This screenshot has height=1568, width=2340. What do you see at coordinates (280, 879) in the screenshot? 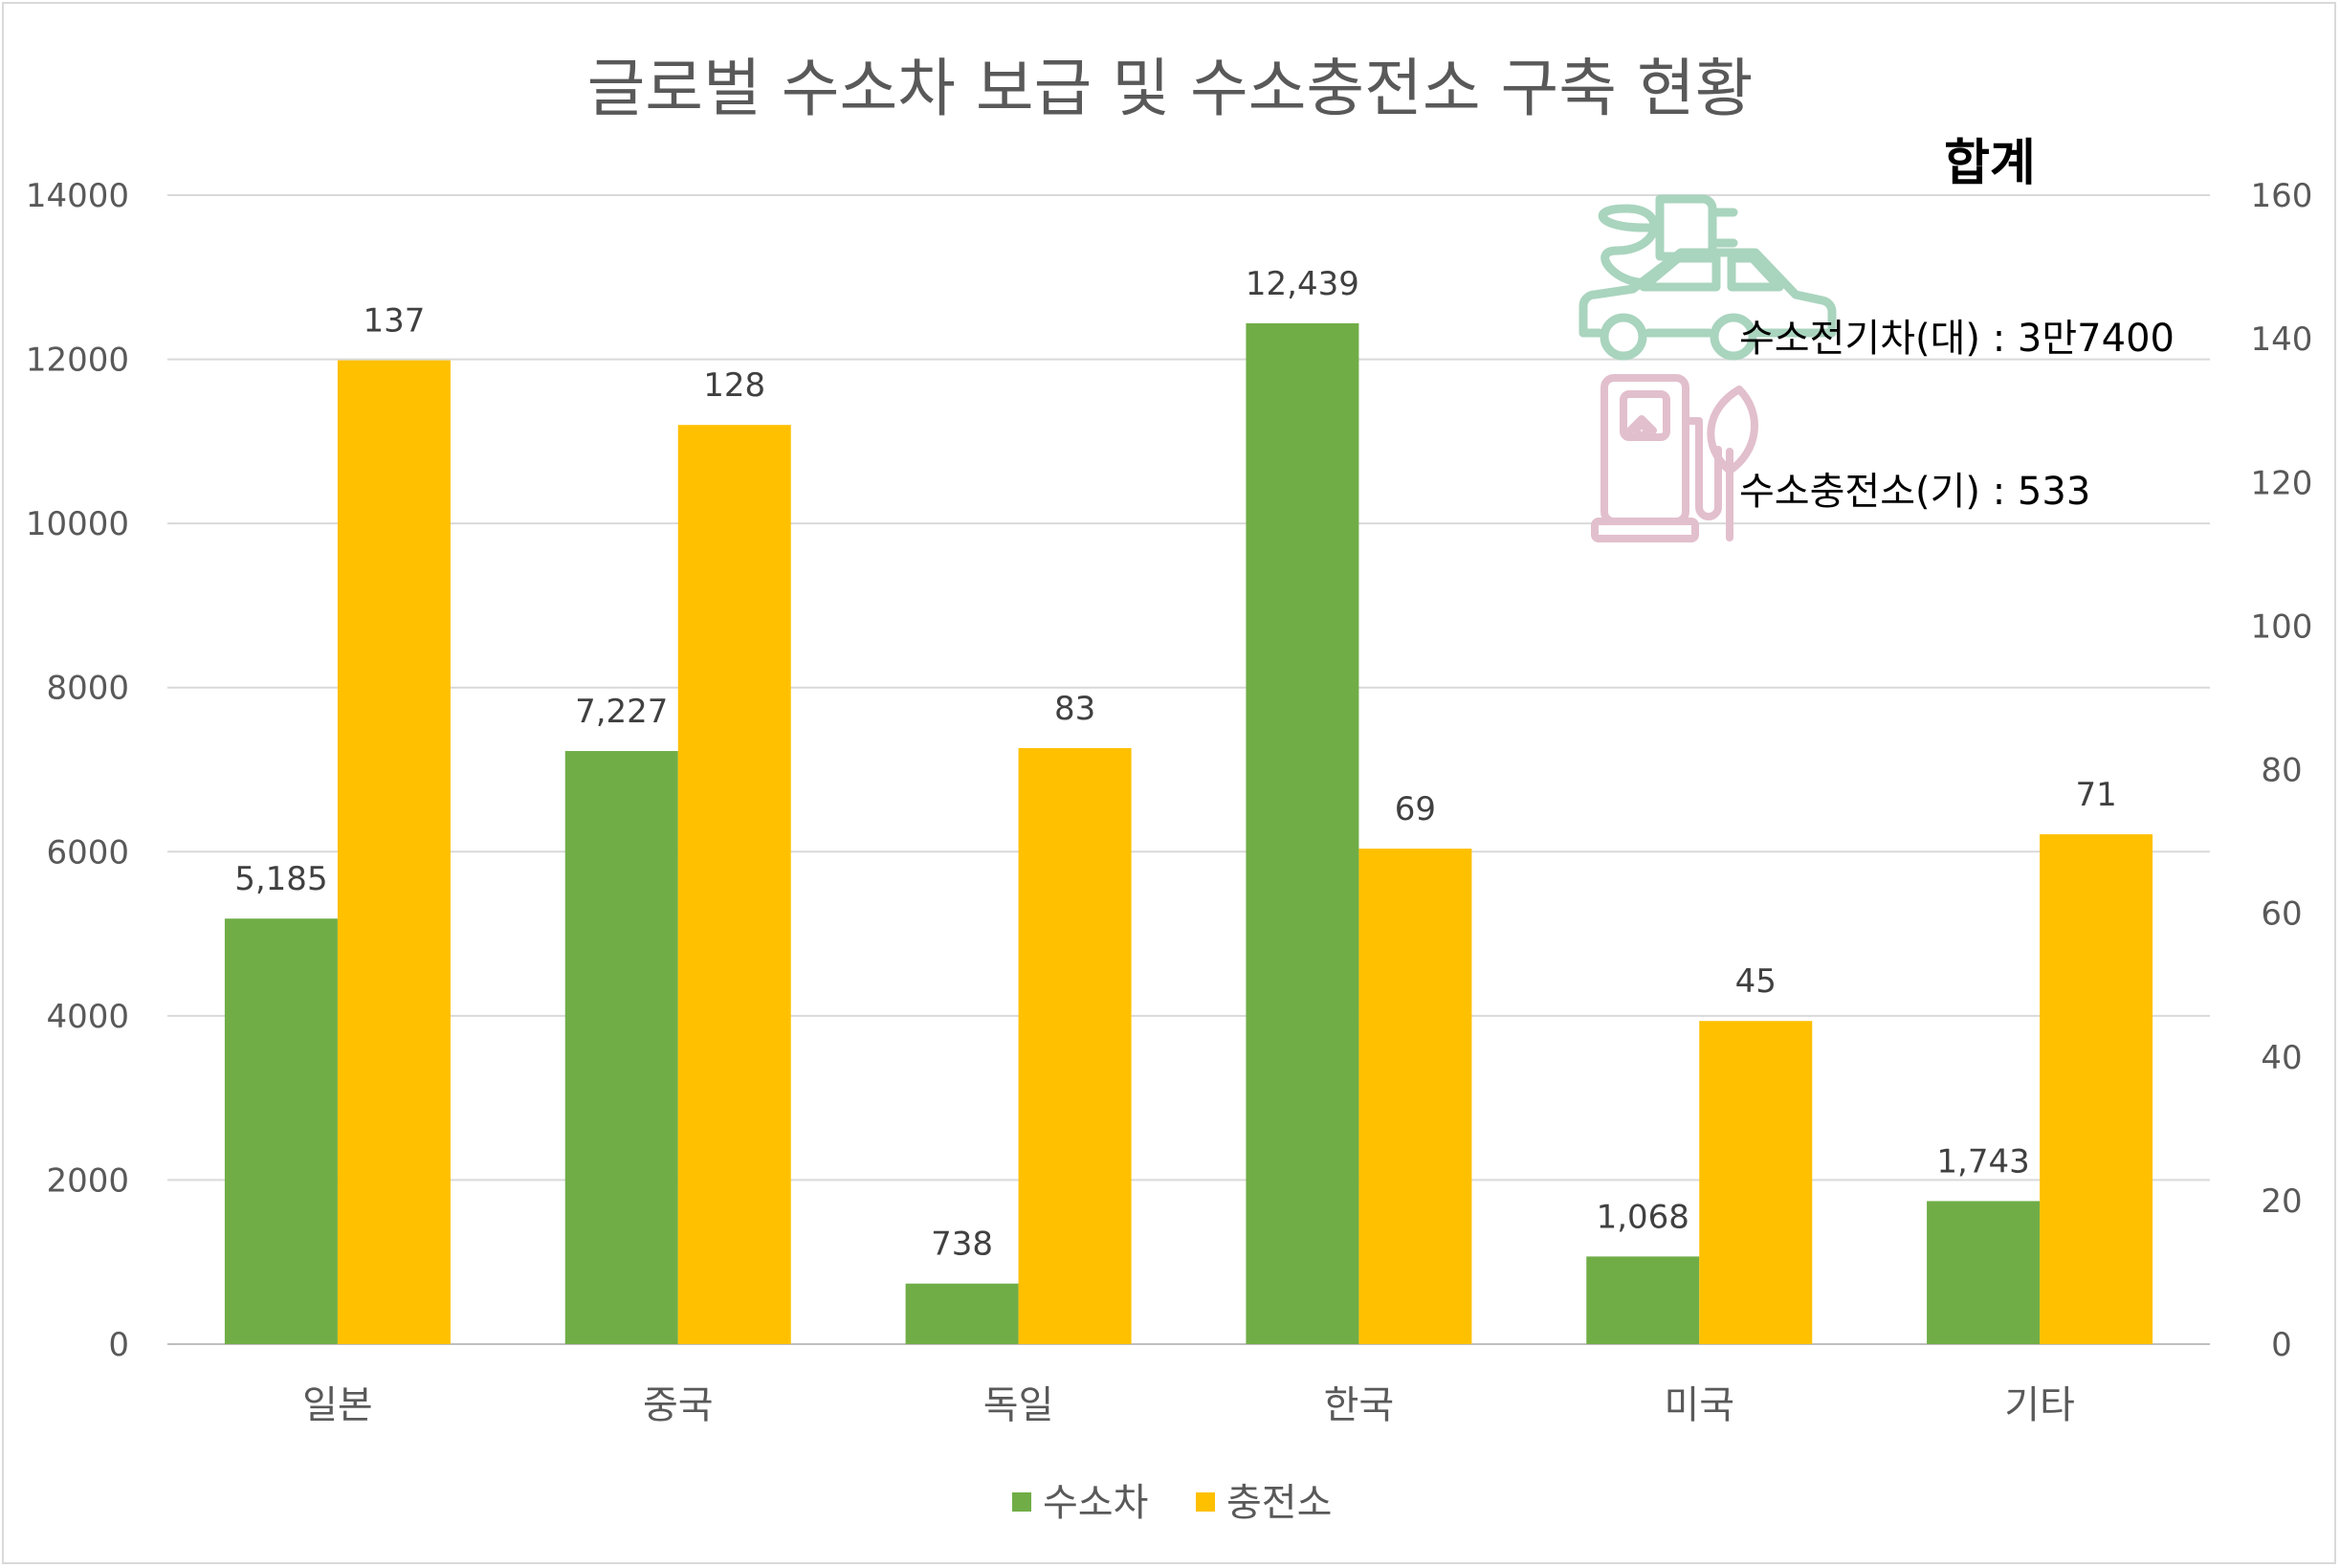
I see `data-label: 5,185` at bounding box center [280, 879].